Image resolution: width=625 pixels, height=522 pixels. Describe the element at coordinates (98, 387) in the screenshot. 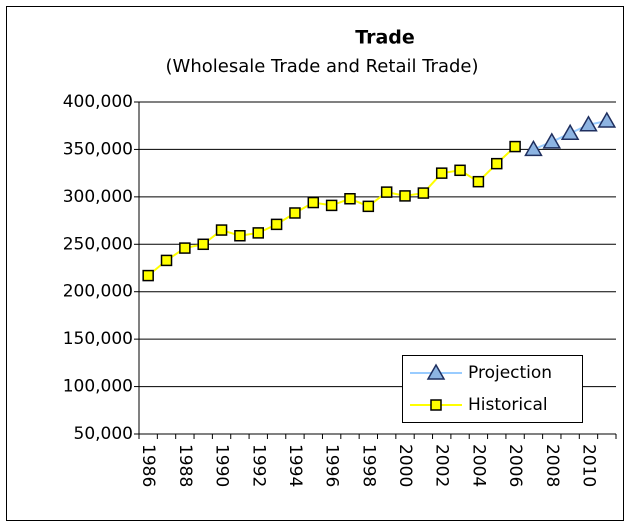

I see `y-tick-label: 100,000` at that location.